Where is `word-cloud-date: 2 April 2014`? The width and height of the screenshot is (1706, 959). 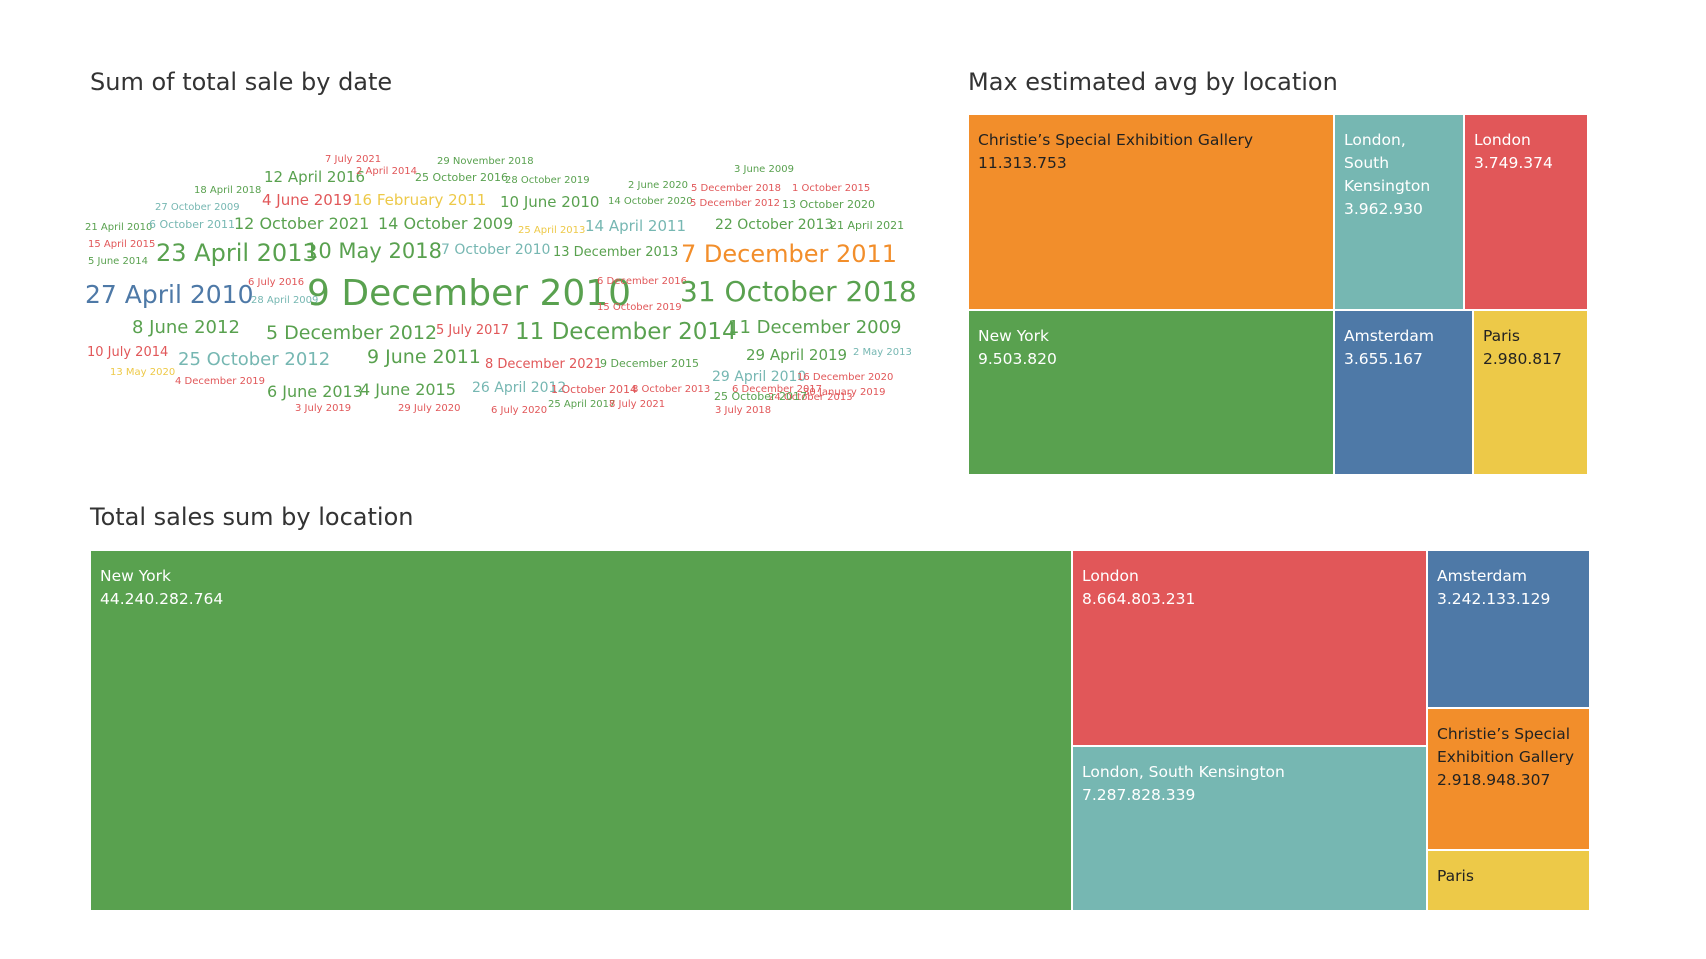 word-cloud-date: 2 April 2014 is located at coordinates (387, 171).